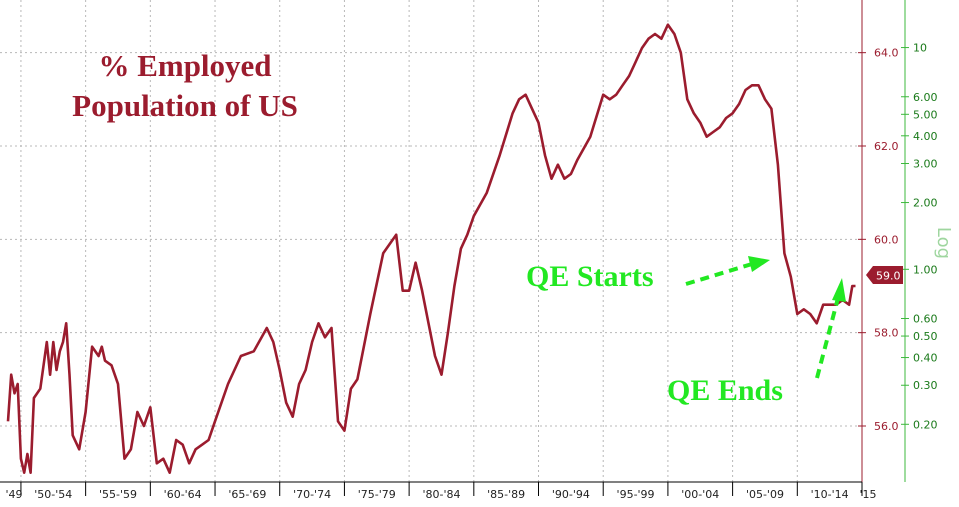 This screenshot has width=959, height=507. I want to click on y2-tick-label: 0.50, so click(925, 336).